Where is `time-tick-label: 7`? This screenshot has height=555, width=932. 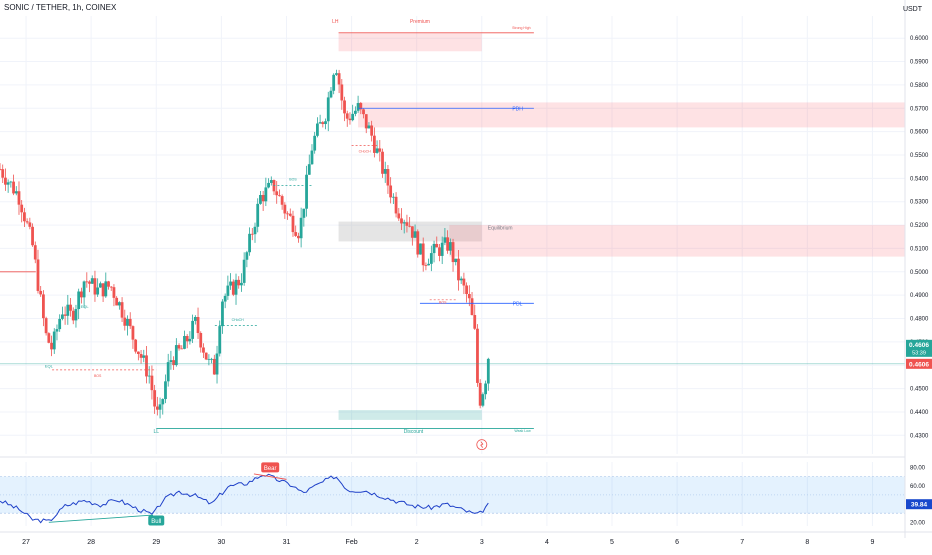 time-tick-label: 7 is located at coordinates (742, 542).